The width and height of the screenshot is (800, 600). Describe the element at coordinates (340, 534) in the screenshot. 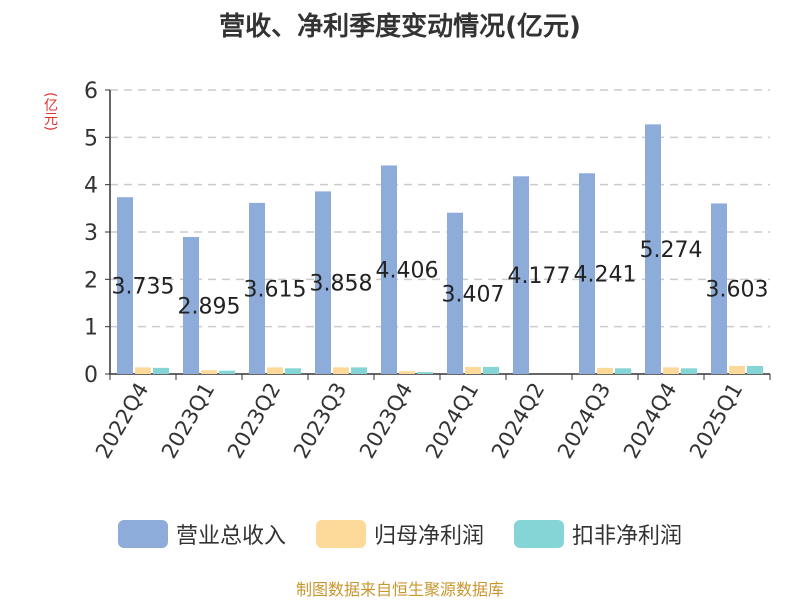

I see `legend-swatch-net-profit` at that location.